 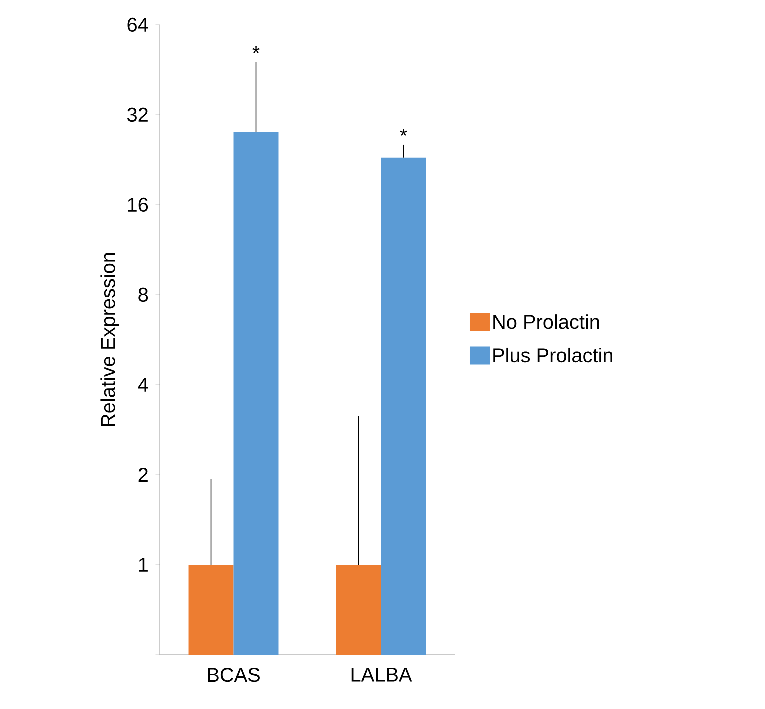 What do you see at coordinates (138, 25) in the screenshot?
I see `y-tick-label: 64` at bounding box center [138, 25].